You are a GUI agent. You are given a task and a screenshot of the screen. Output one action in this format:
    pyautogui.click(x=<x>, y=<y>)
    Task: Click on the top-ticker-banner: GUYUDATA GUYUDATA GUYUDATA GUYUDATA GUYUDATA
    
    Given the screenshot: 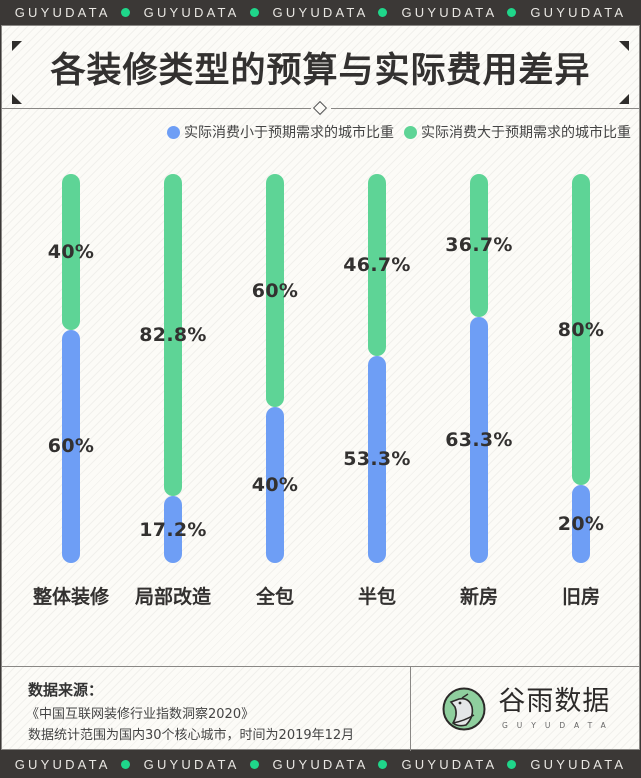 What is the action you would take?
    pyautogui.click(x=320, y=12)
    